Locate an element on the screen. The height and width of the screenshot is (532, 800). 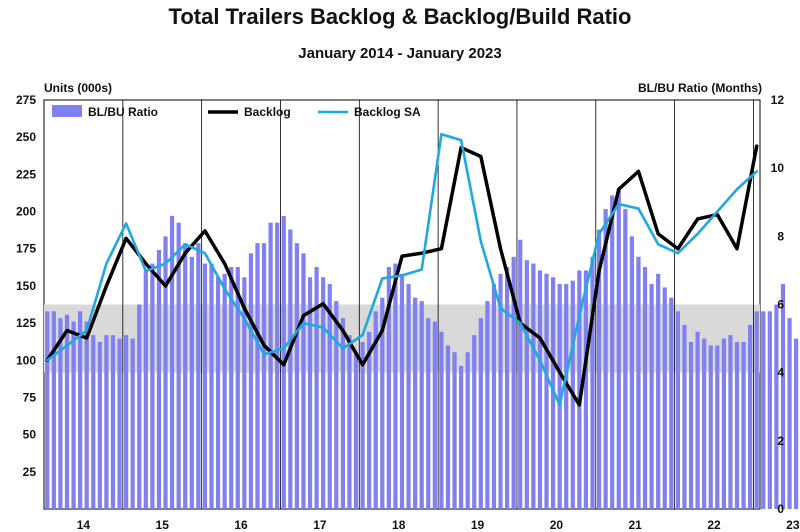
left-axis-ticks: 275 250 225 200 175 150 125 100 75 50 25 is located at coordinates (26, 286).